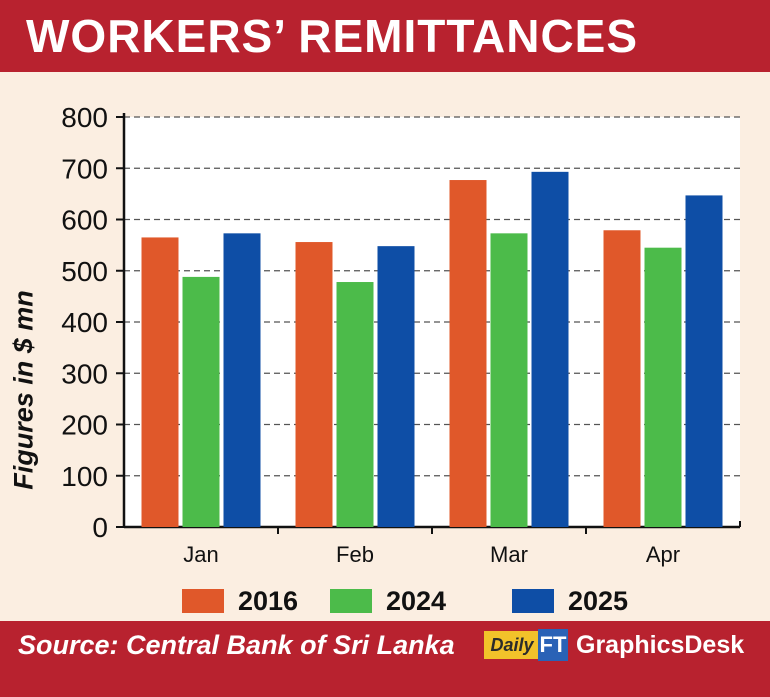  I want to click on y-tick-label-0: 0, so click(100, 527).